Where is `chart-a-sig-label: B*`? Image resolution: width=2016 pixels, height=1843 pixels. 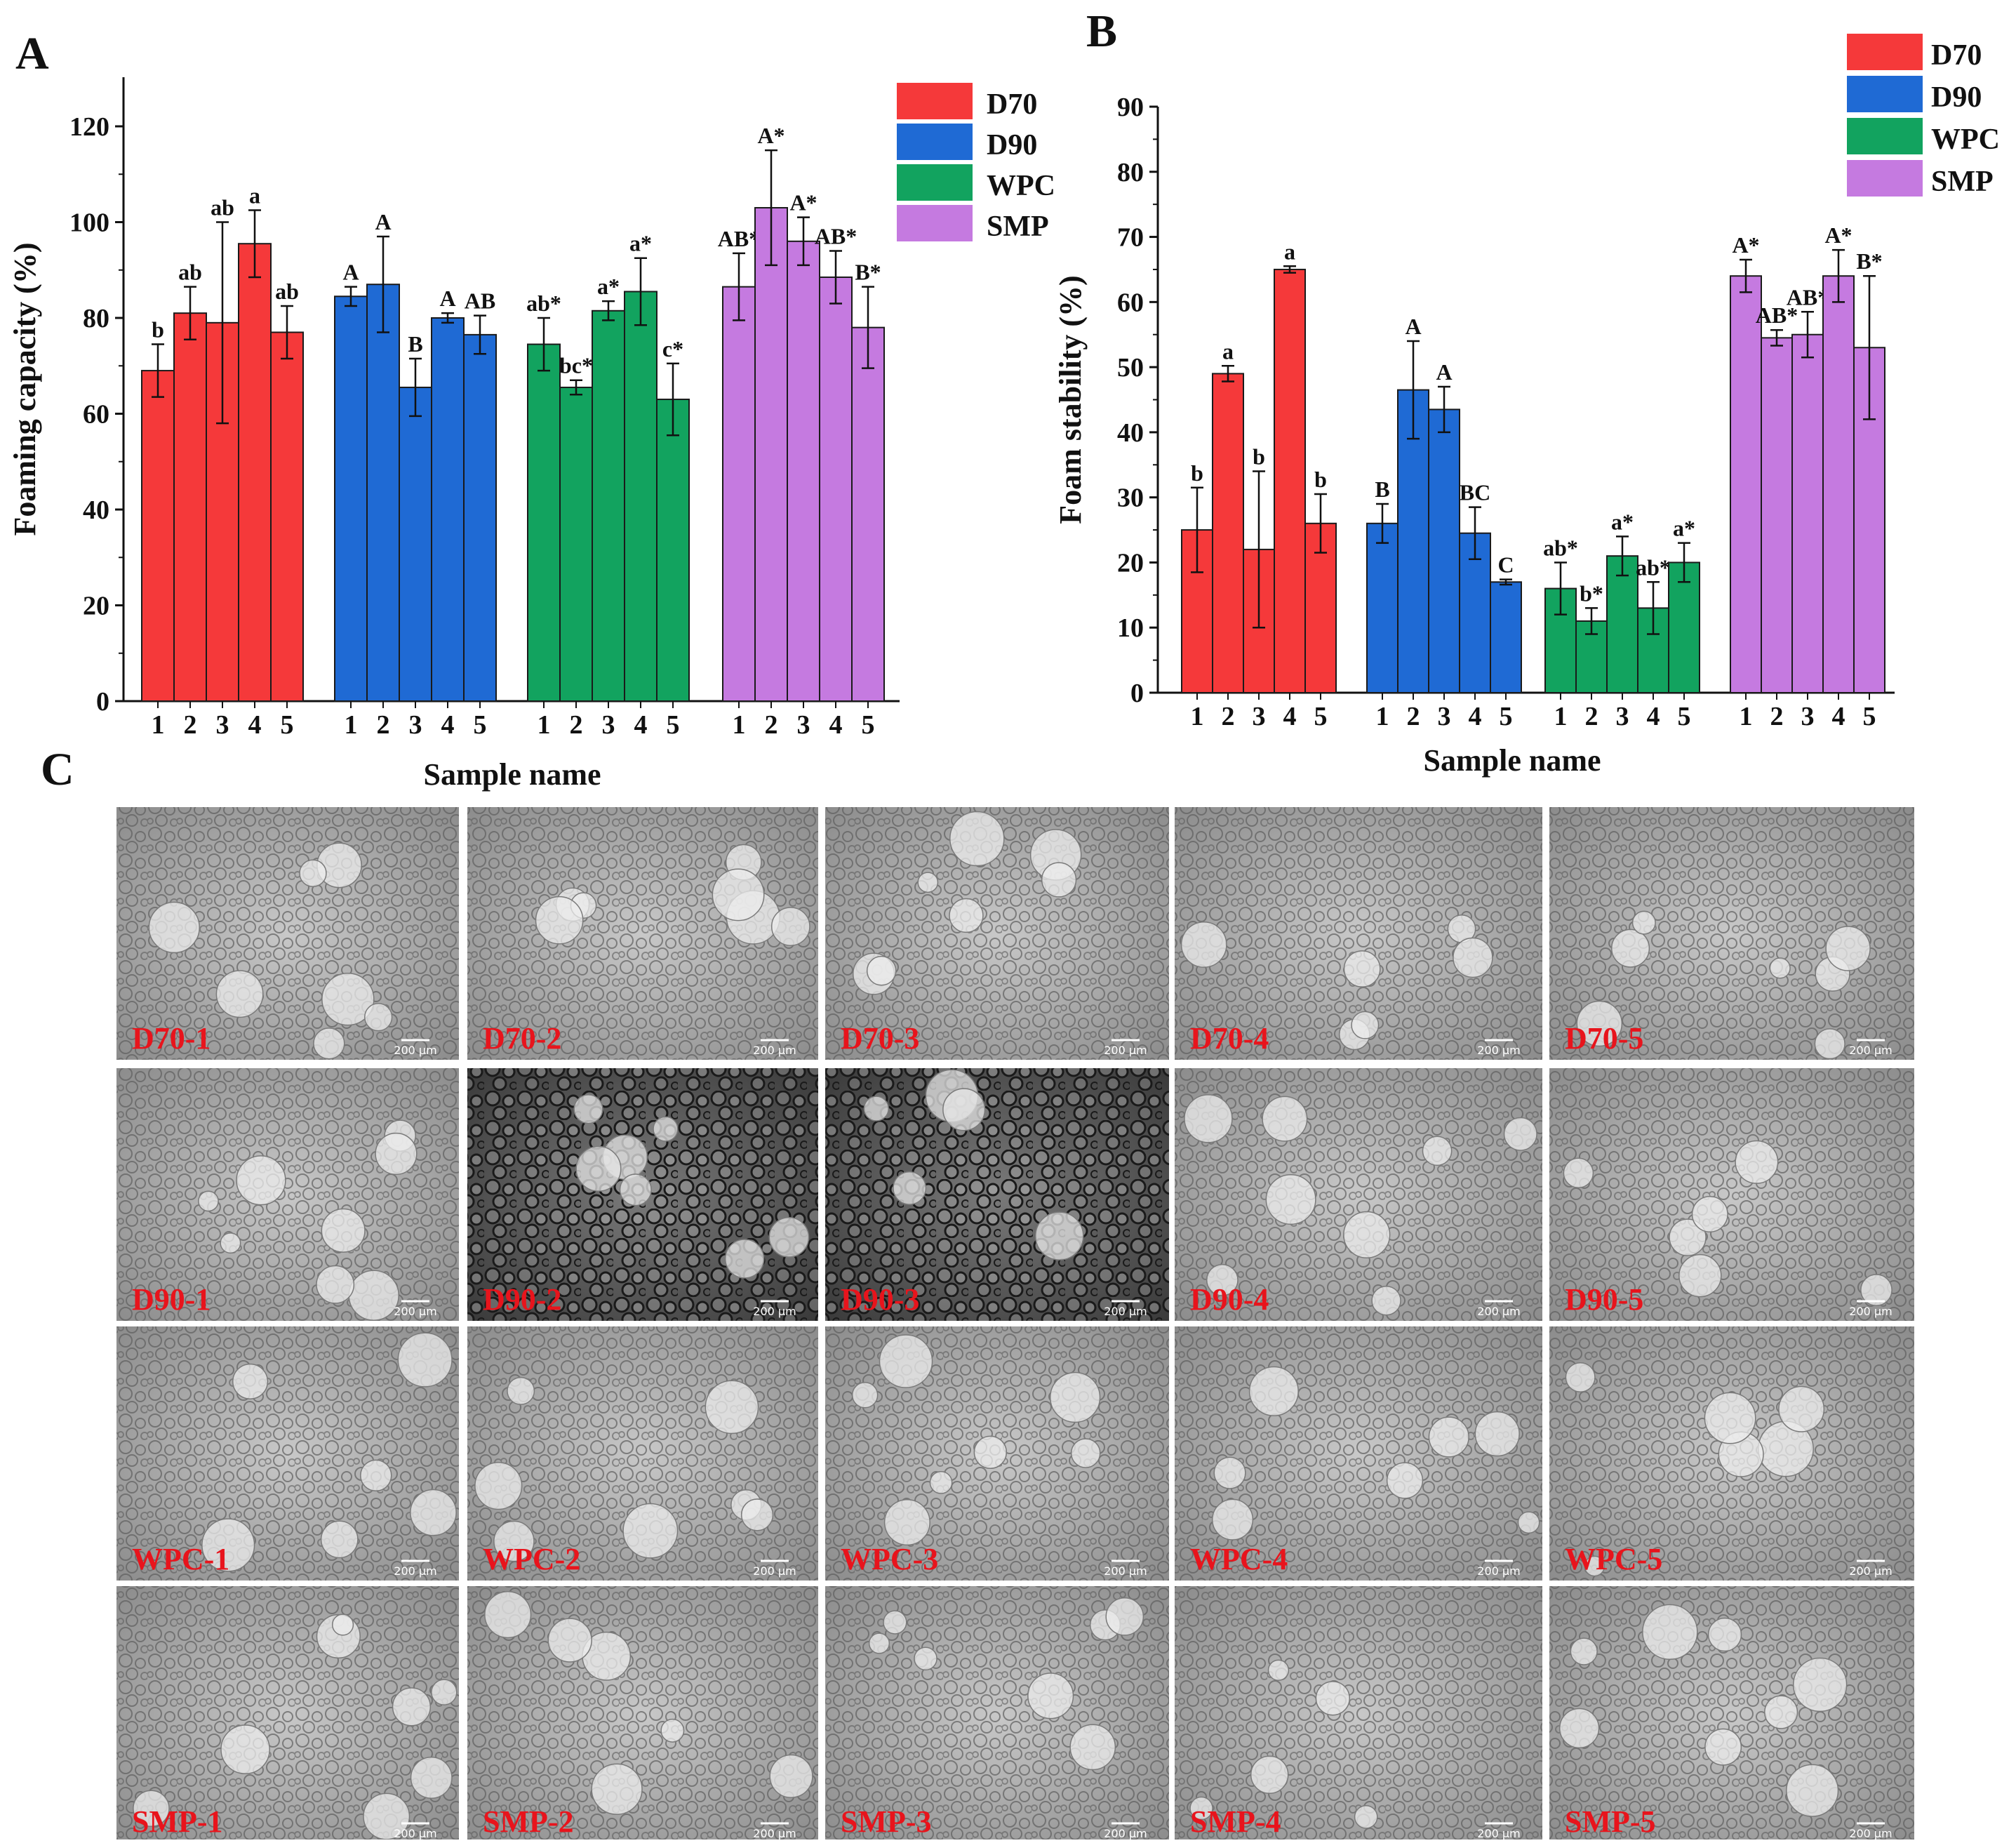
chart-a-sig-label: B* is located at coordinates (868, 272).